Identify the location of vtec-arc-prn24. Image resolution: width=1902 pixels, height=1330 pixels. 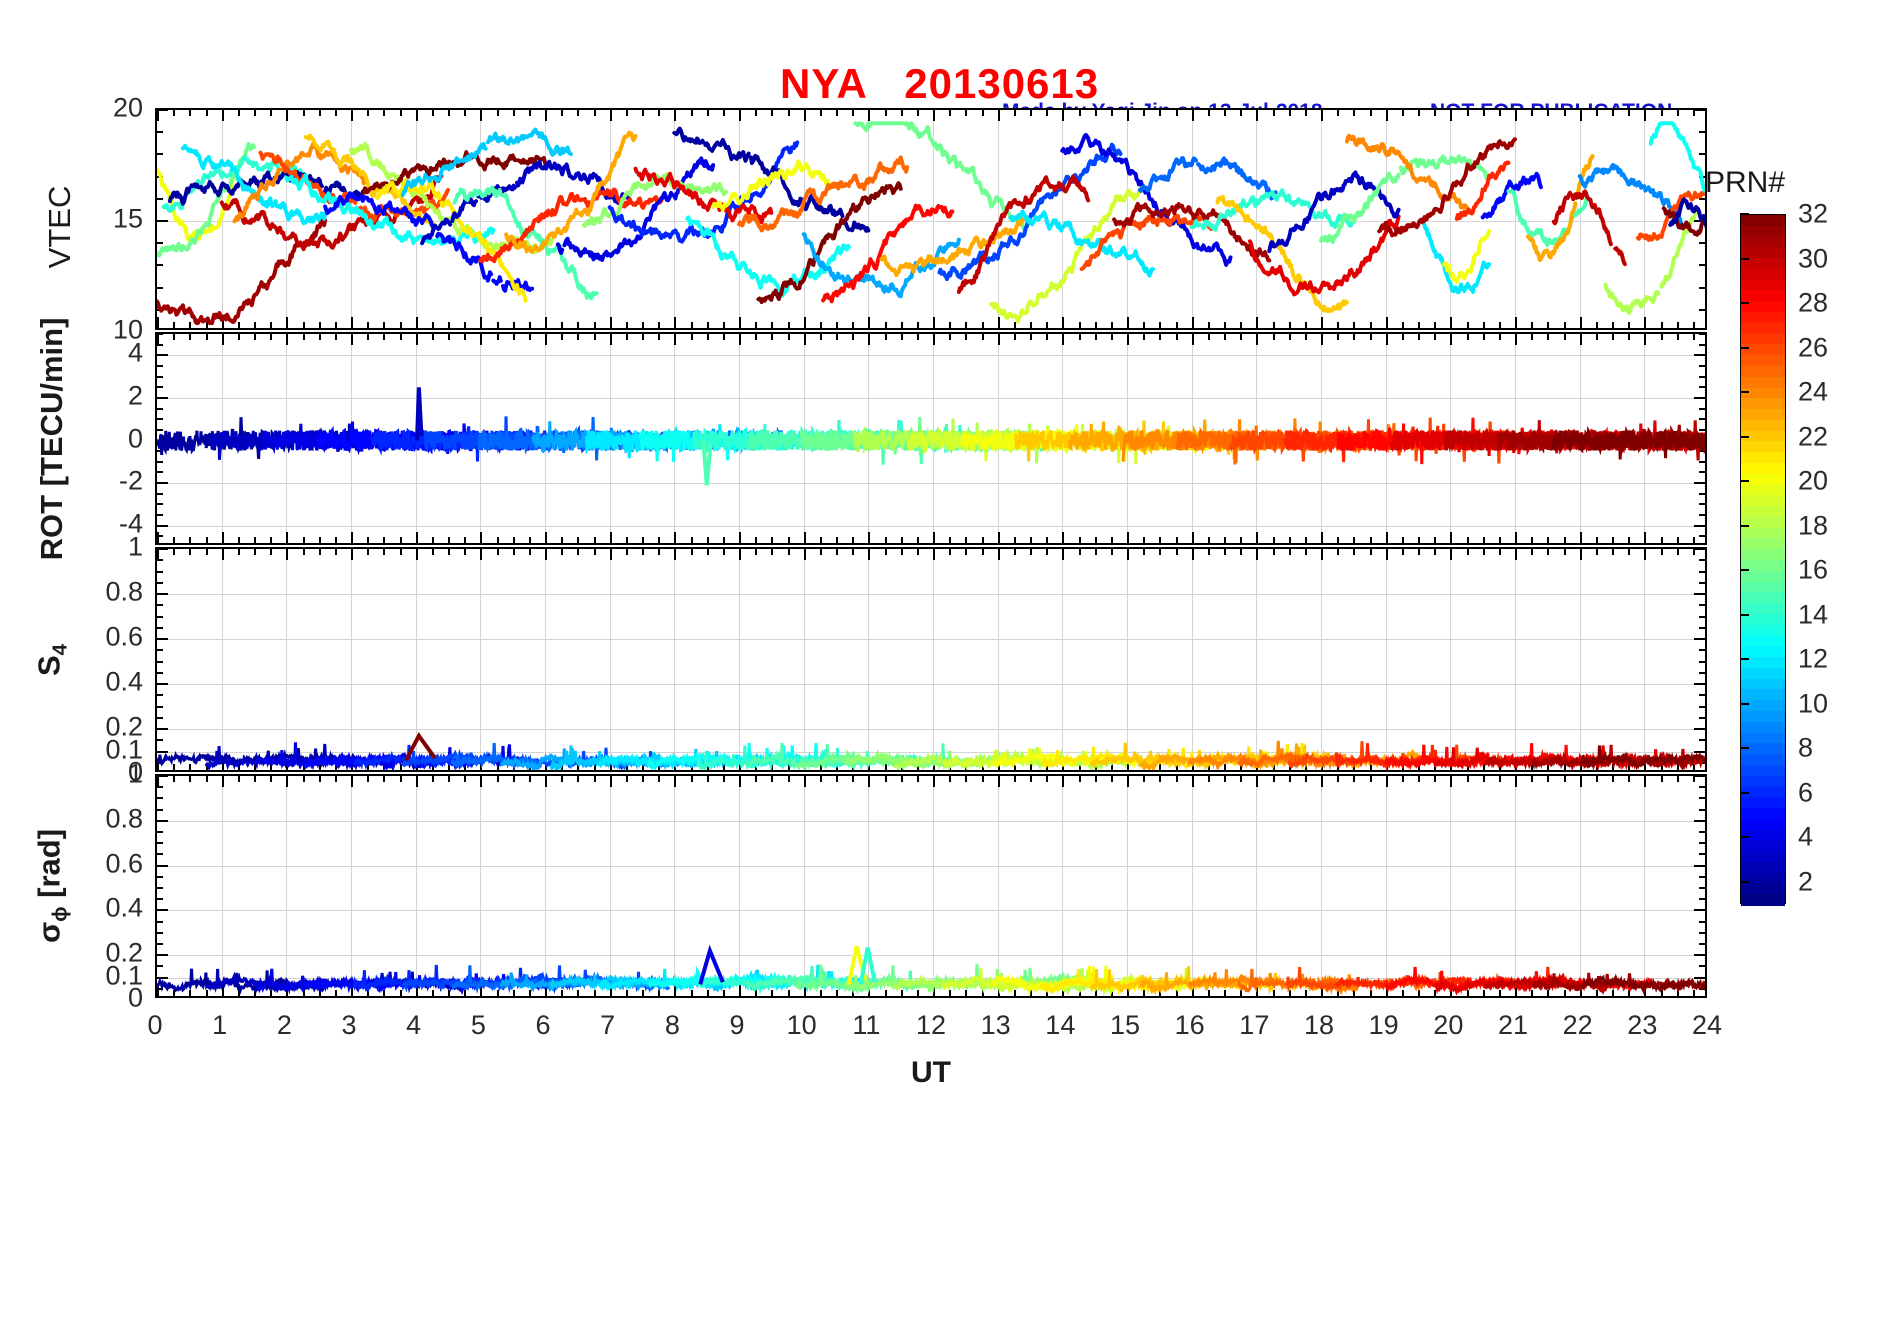
(299, 182).